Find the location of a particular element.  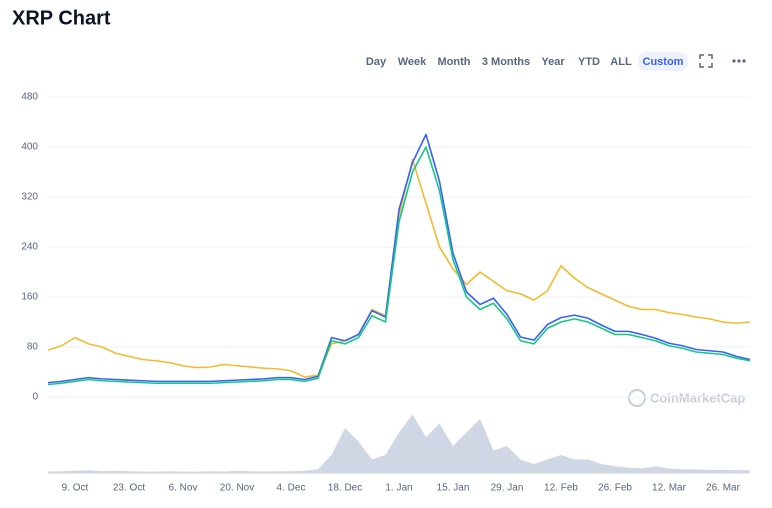

fullscreen-icon is located at coordinates (706, 61).